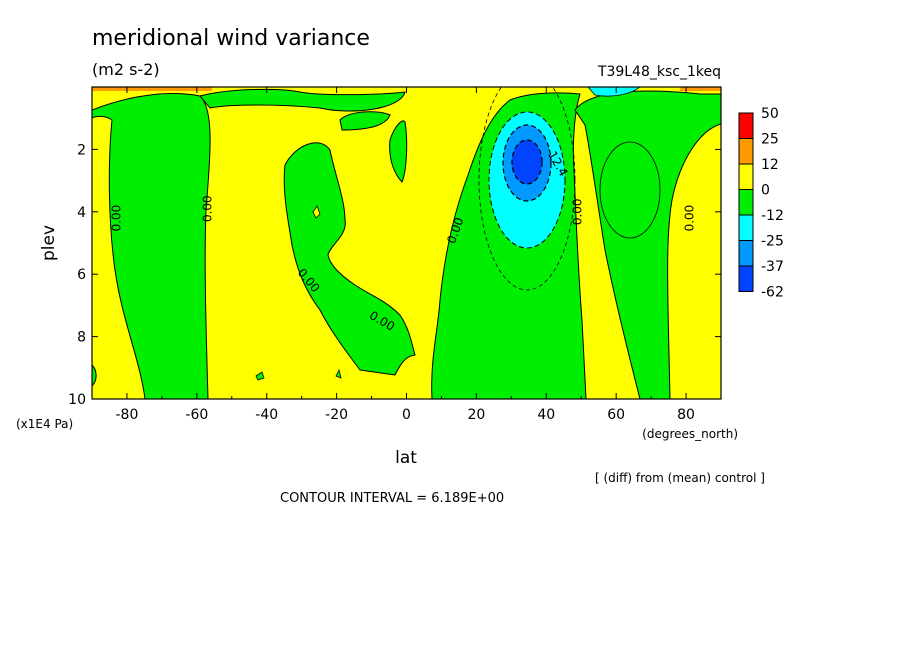 The height and width of the screenshot is (654, 904). Describe the element at coordinates (49, 243) in the screenshot. I see `y-axis-label: plev` at that location.